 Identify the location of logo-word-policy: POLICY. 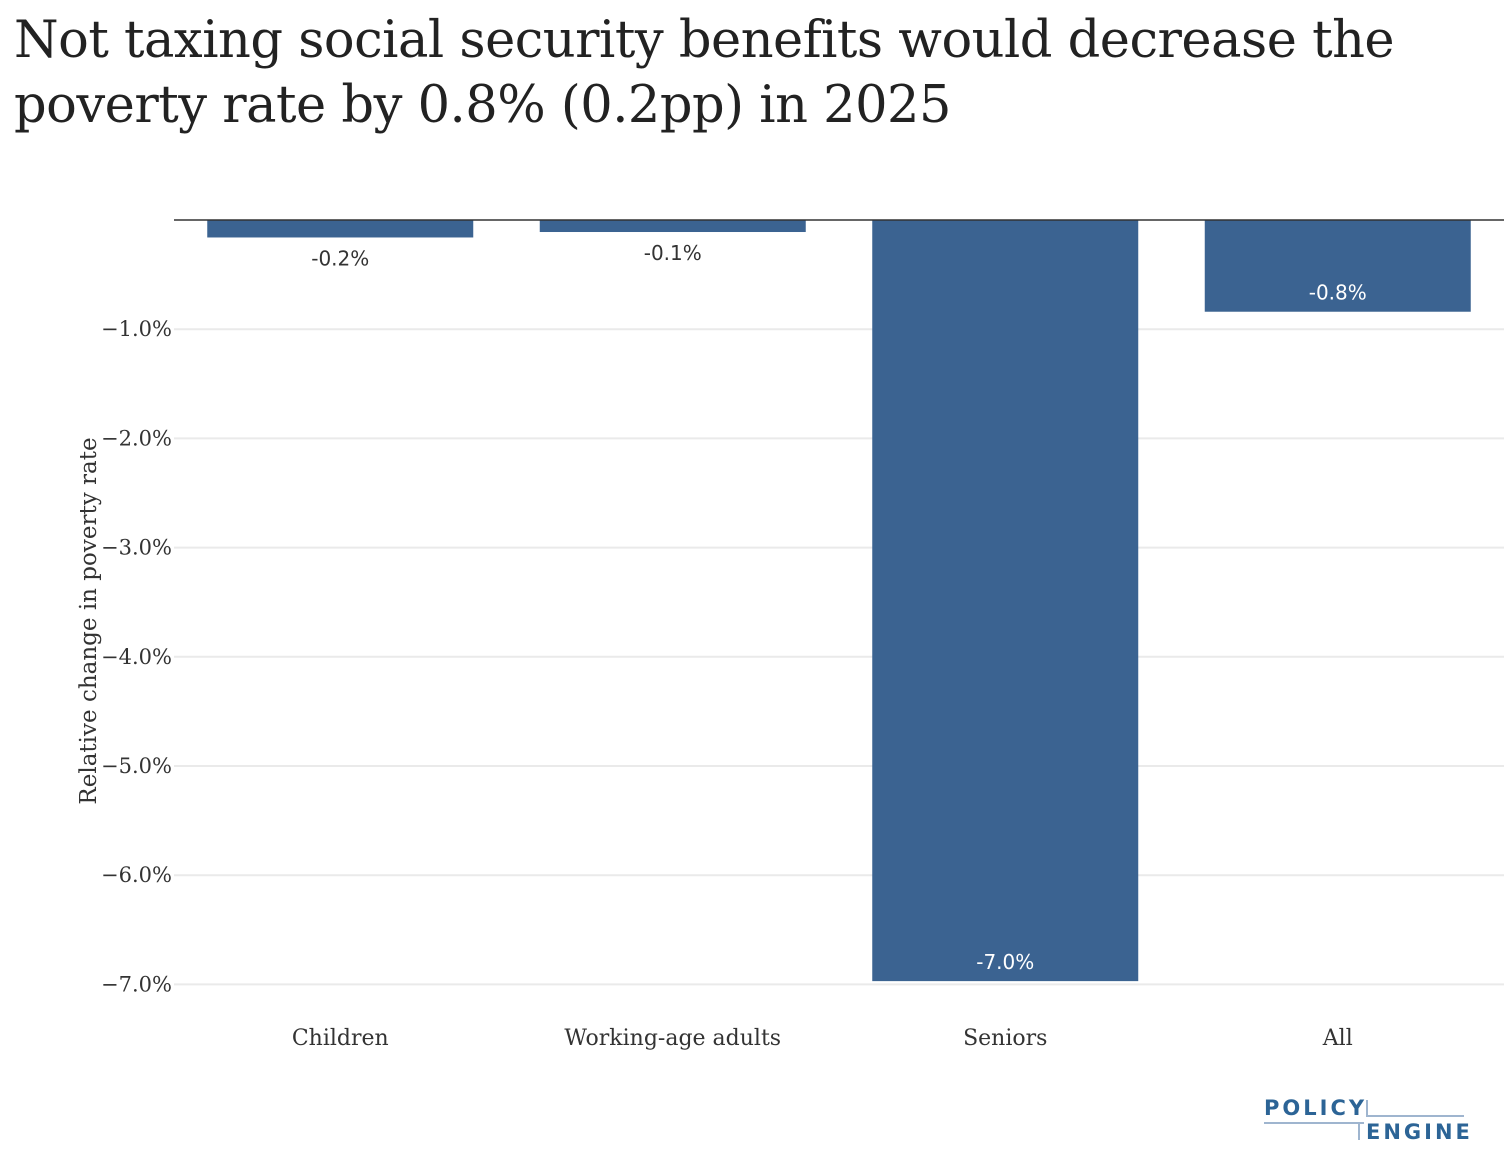
(1316, 1108).